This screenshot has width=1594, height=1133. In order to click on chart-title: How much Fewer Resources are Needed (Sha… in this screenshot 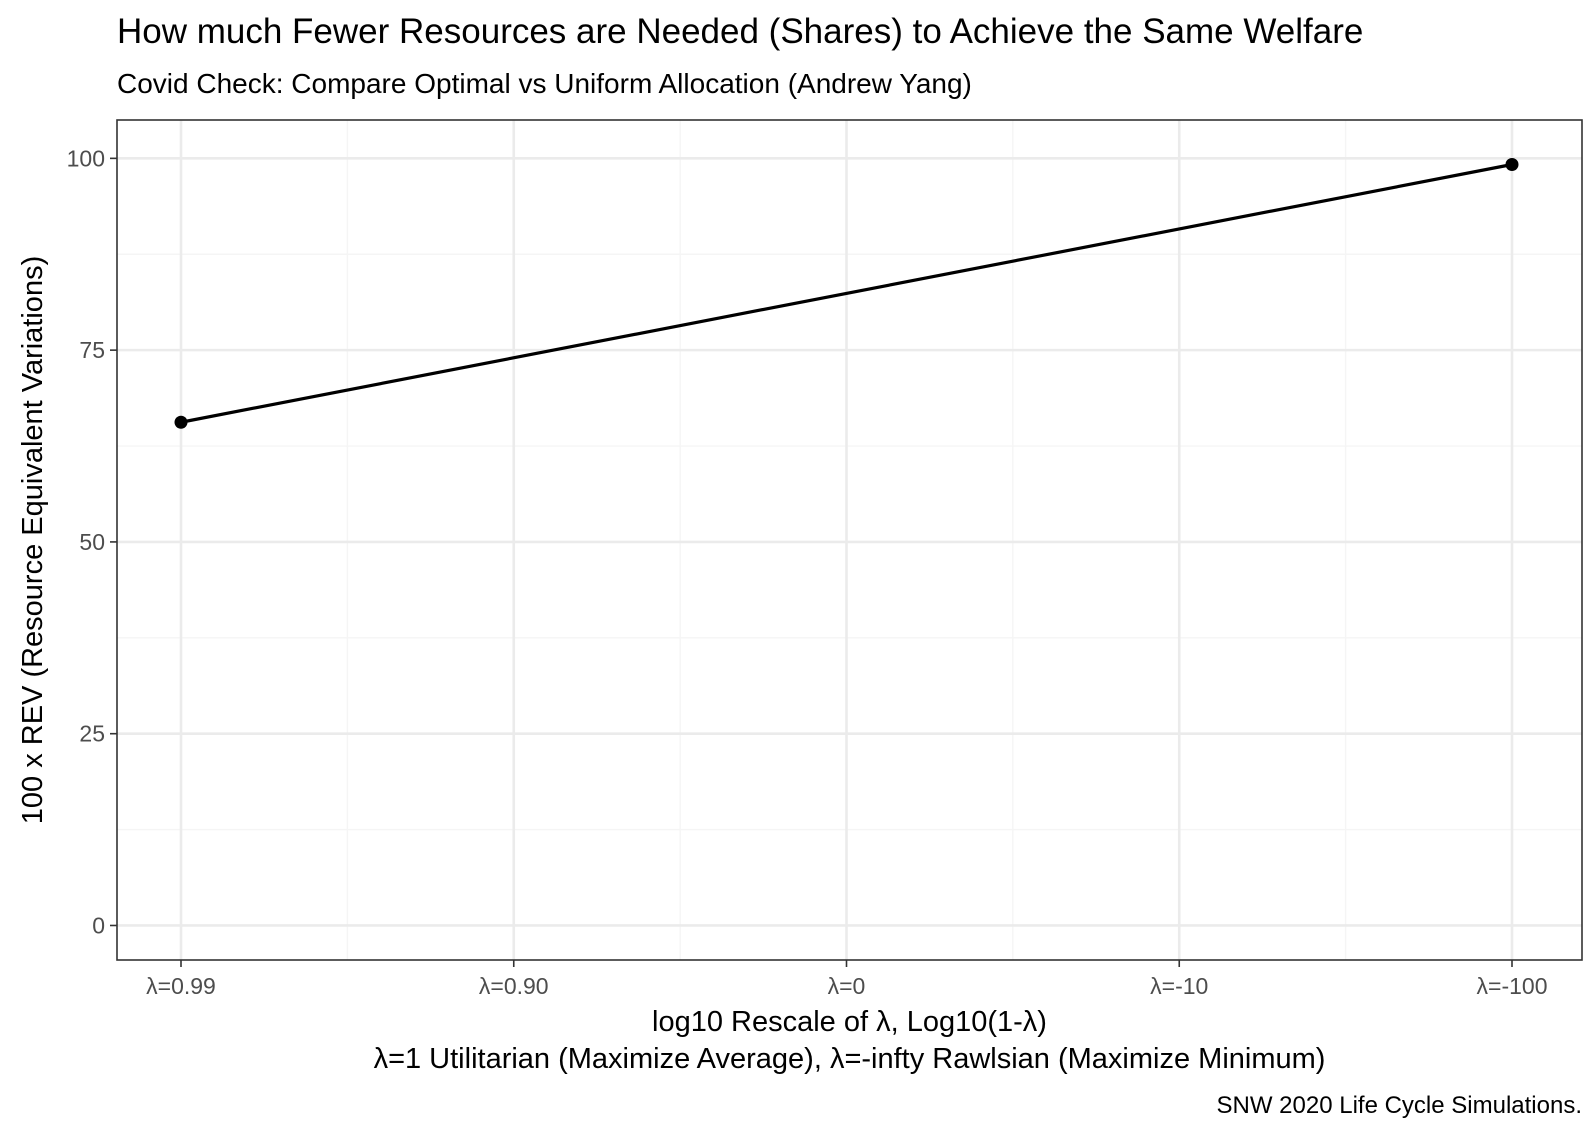, I will do `click(740, 31)`.